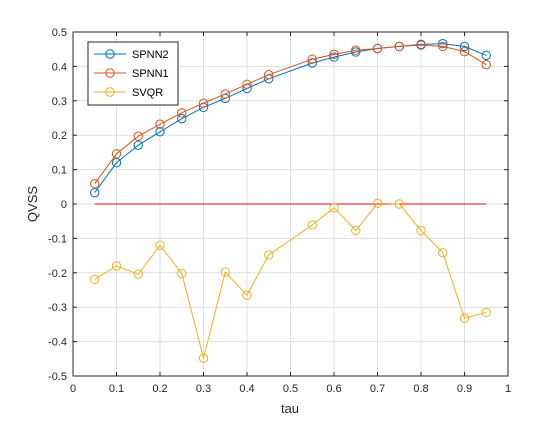  Describe the element at coordinates (246, 389) in the screenshot. I see `x-tick-label: 0.4` at that location.